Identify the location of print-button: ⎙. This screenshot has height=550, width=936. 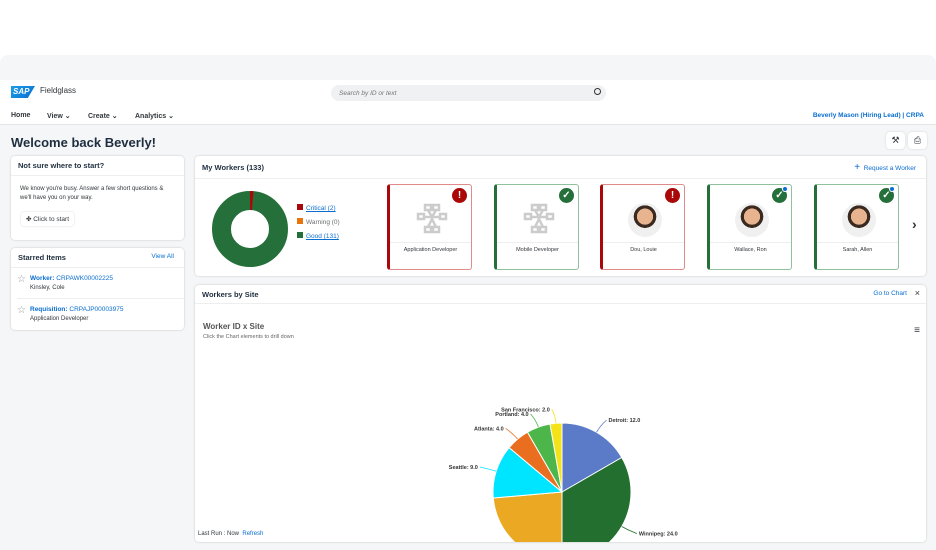
(917, 140).